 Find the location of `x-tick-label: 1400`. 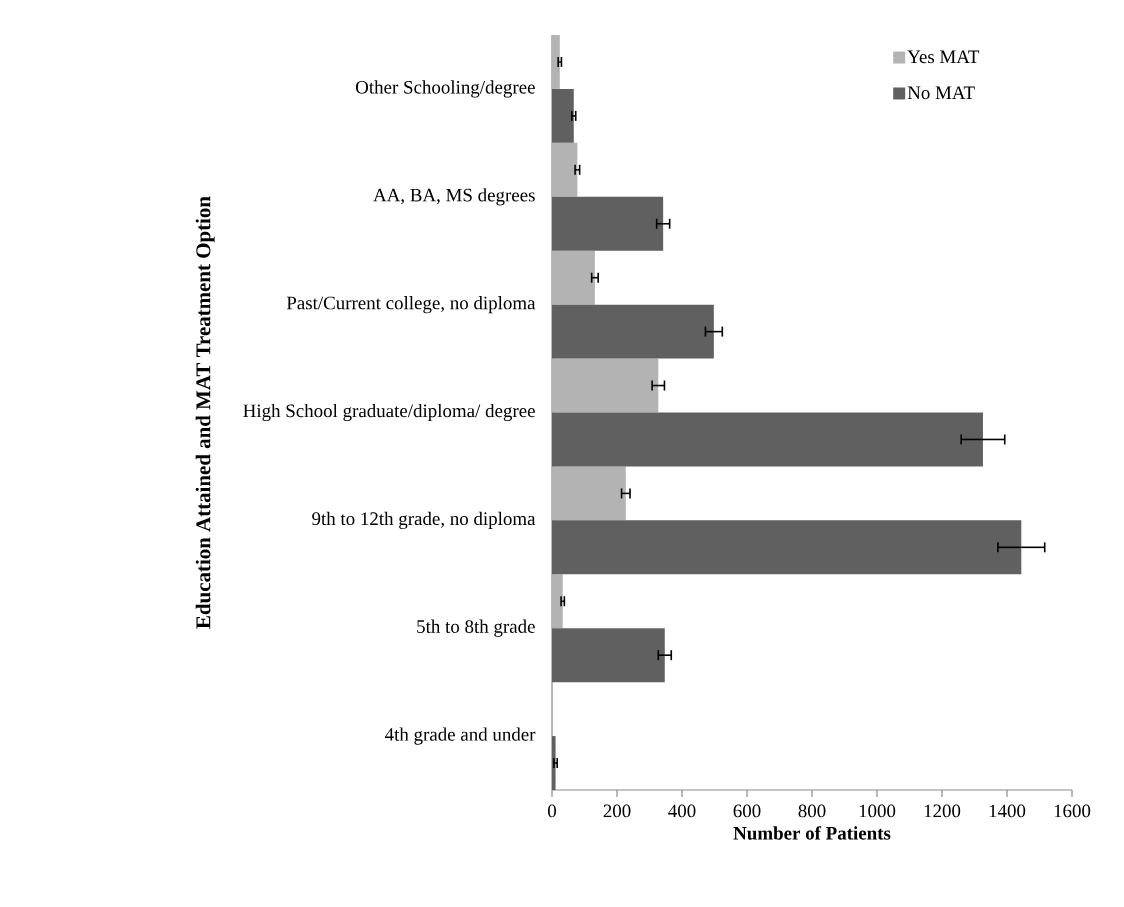

x-tick-label: 1400 is located at coordinates (1007, 811).